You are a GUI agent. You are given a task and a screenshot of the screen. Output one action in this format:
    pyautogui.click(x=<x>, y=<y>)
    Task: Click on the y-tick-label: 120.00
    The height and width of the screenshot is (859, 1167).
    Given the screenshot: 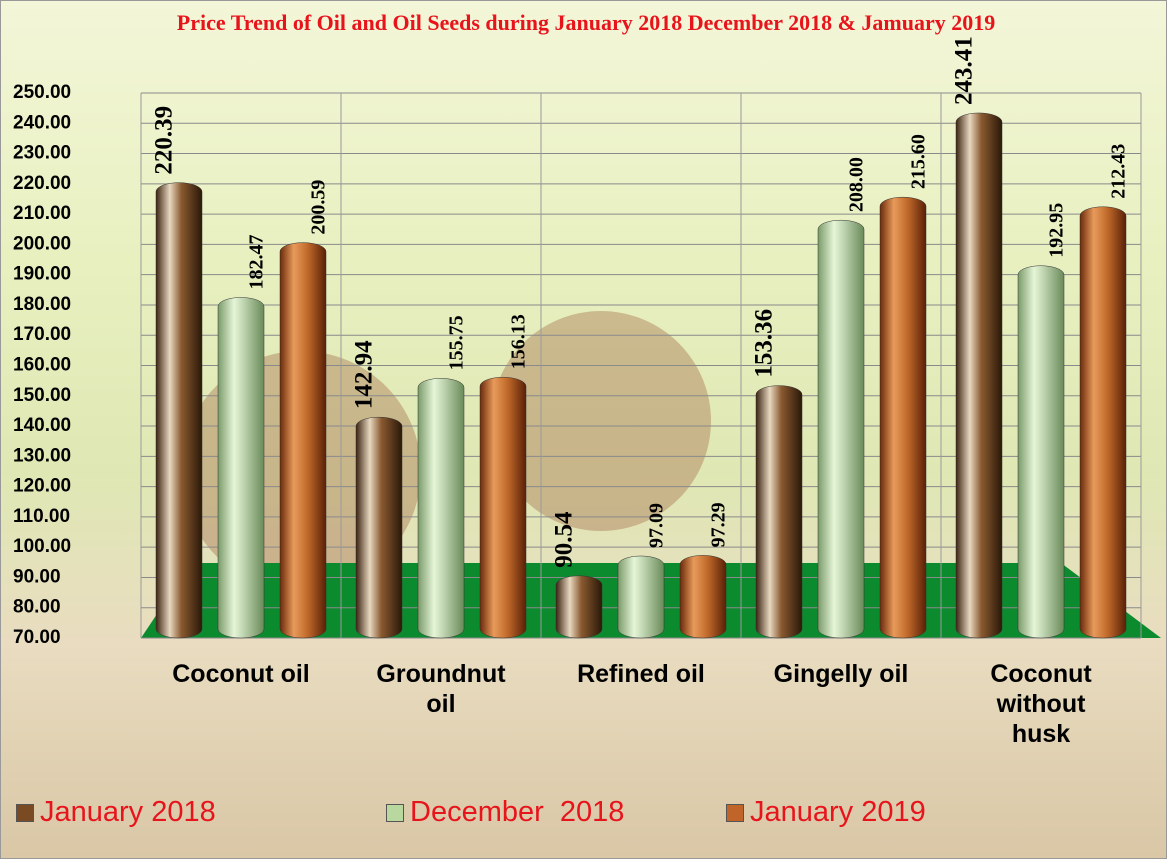 What is the action you would take?
    pyautogui.click(x=42, y=486)
    